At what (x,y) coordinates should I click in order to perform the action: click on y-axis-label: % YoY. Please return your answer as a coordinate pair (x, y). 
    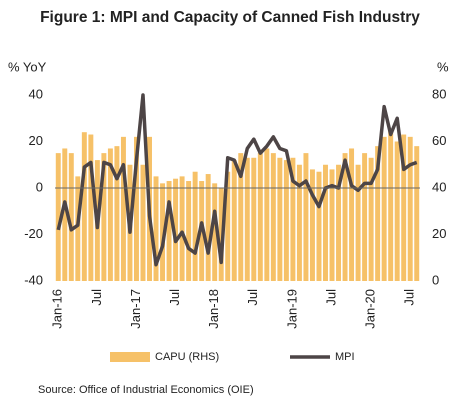
    Looking at the image, I should click on (27, 66).